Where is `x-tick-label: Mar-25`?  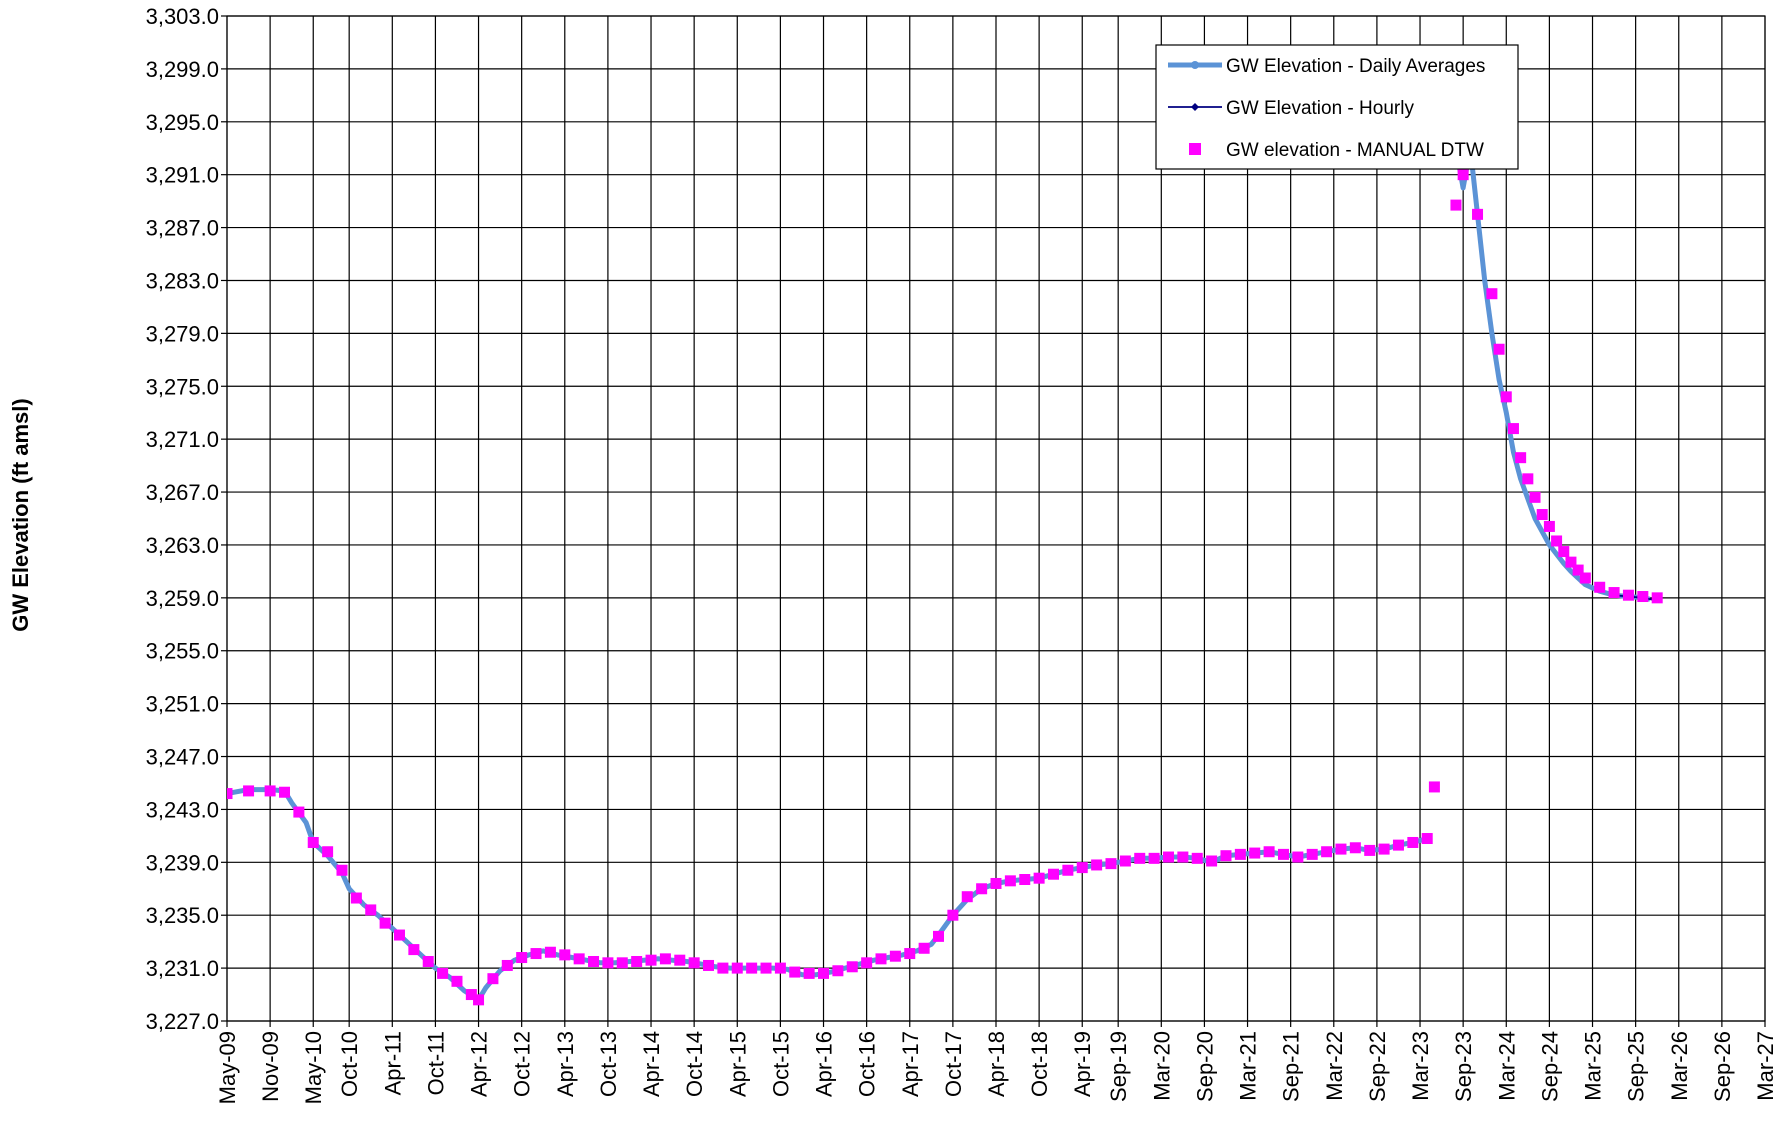 x-tick-label: Mar-25 is located at coordinates (1593, 1066).